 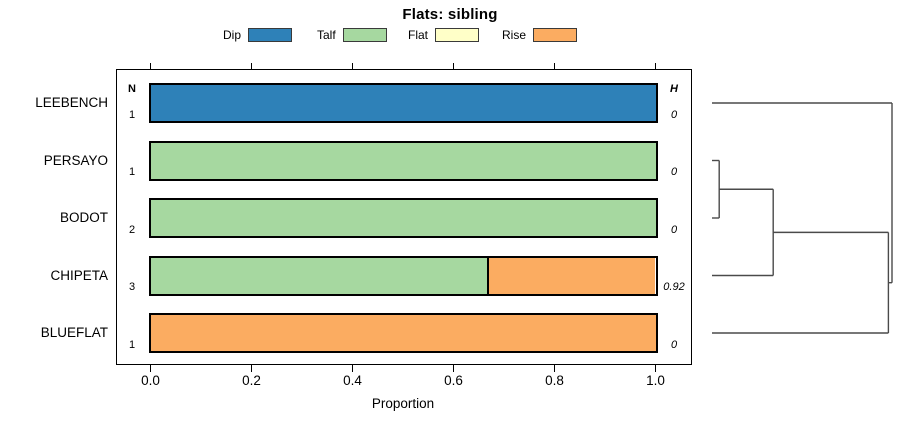 I want to click on category-label-blueflat: BLUEFLAT, so click(x=74, y=332).